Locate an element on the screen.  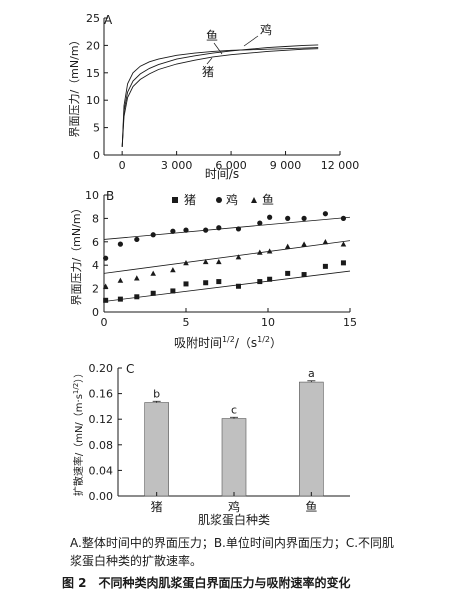
chart-c-ytick-label: 0.04 is located at coordinates (101, 470).